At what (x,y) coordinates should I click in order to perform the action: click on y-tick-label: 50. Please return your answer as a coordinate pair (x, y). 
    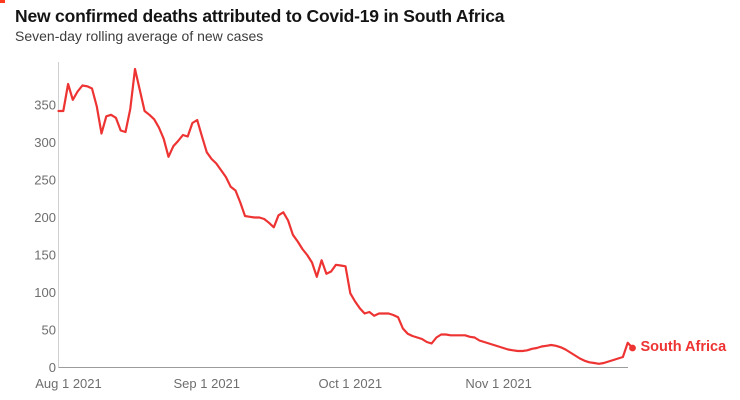
    Looking at the image, I should click on (49, 330).